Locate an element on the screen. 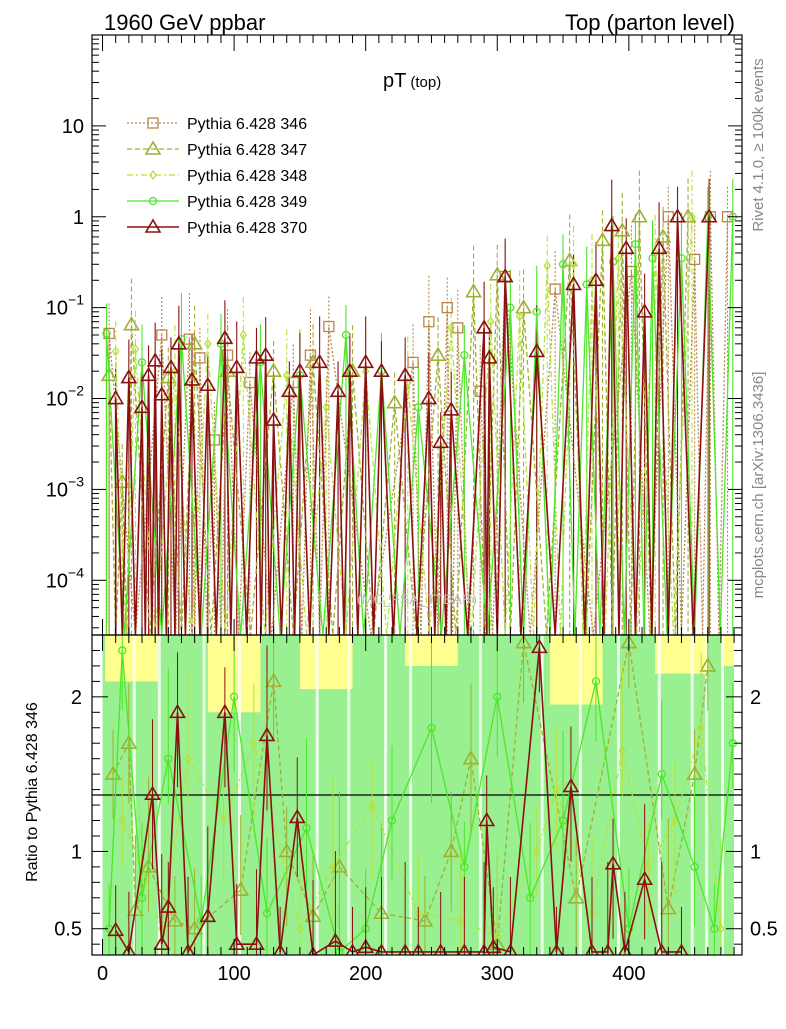 The height and width of the screenshot is (1029, 786). legend-item: Pythia 6.428 348 is located at coordinates (217, 176).